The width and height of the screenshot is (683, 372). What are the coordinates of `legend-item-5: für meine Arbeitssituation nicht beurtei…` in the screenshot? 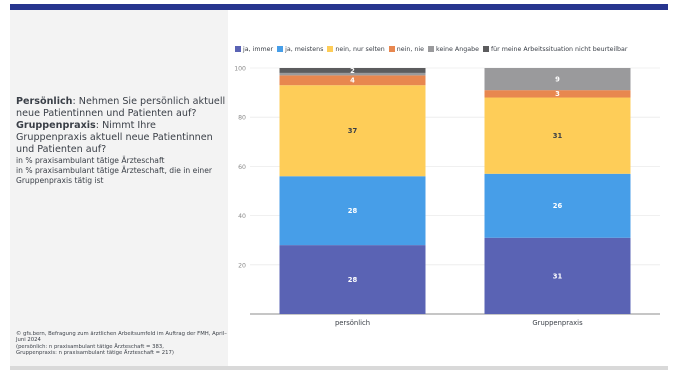 It's located at (555, 49).